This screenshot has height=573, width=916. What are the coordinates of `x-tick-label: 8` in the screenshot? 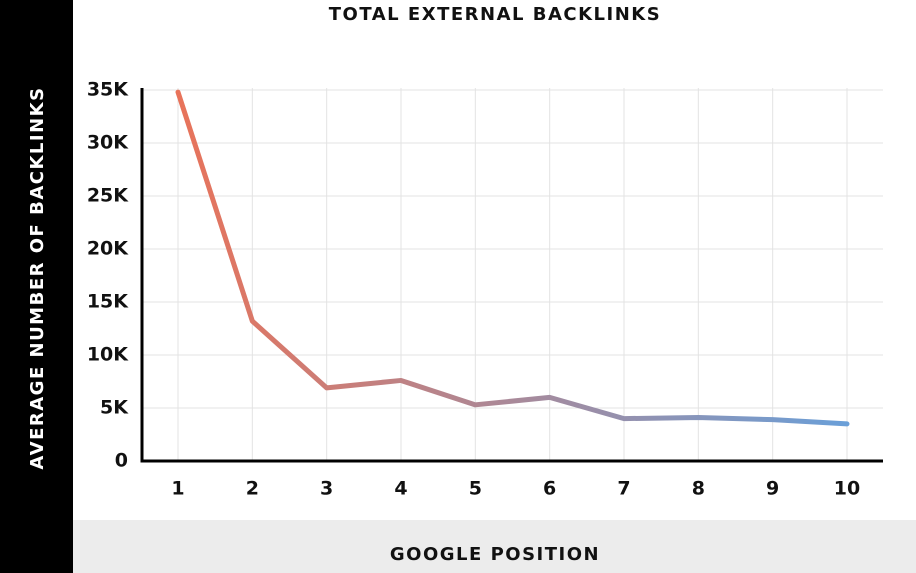 It's located at (698, 489).